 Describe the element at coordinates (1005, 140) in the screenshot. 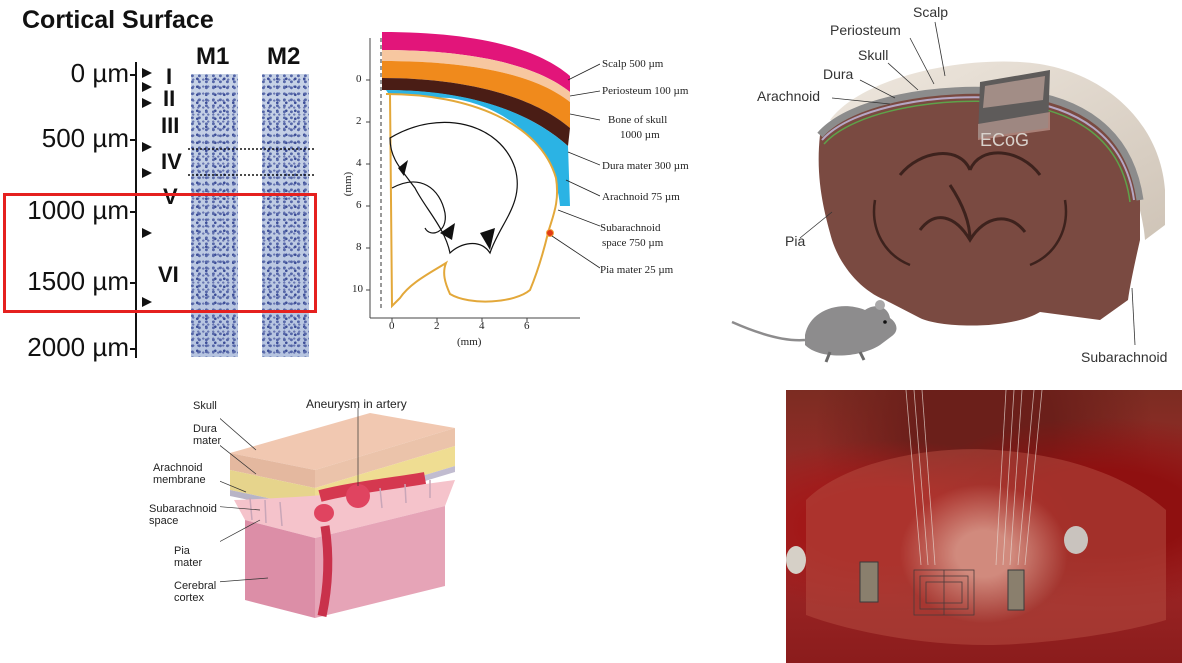

I see `ecog-label: ECoG` at that location.